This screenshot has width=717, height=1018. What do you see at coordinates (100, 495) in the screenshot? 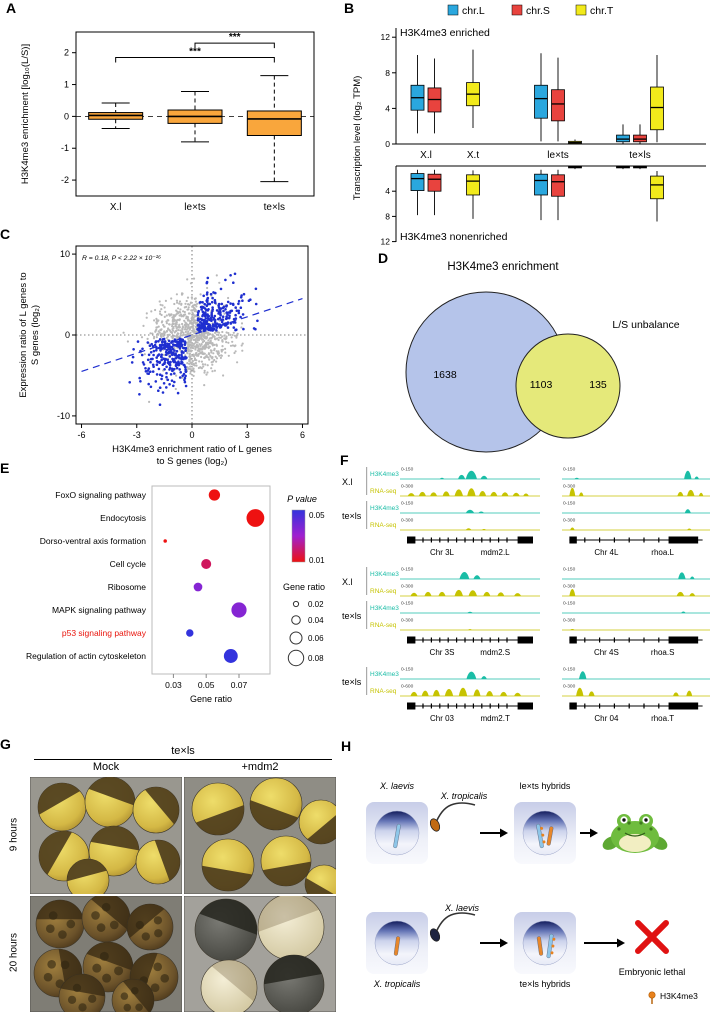
I see `pathway-label: FoxO signaling pathway` at bounding box center [100, 495].